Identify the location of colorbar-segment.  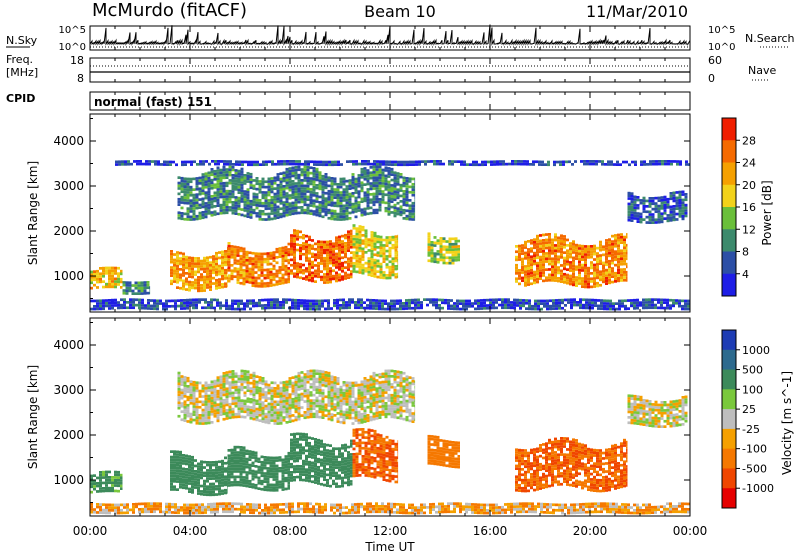
(729, 151).